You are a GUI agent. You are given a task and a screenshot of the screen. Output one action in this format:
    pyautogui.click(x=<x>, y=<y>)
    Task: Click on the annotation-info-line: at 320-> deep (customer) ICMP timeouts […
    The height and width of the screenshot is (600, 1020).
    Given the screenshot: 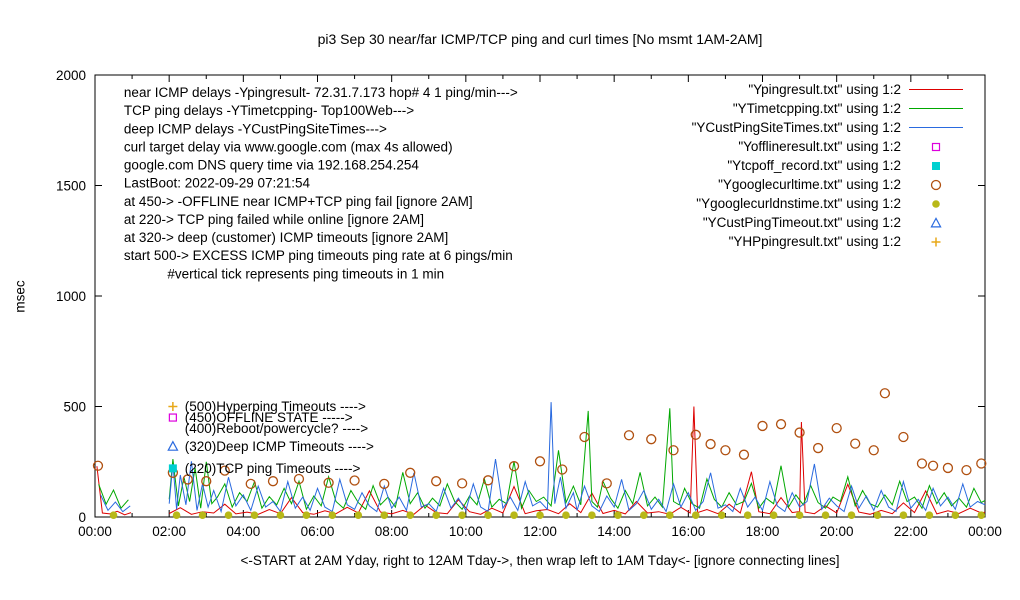 What is the action you would take?
    pyautogui.click(x=286, y=237)
    